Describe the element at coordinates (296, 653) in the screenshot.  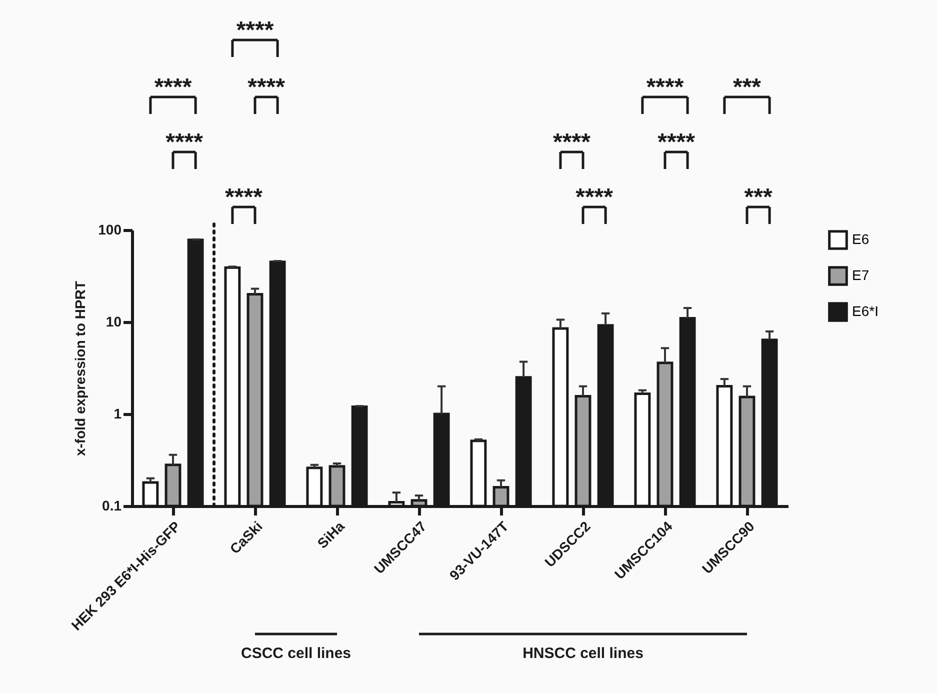
I see `text: CSCC cell lines` at that location.